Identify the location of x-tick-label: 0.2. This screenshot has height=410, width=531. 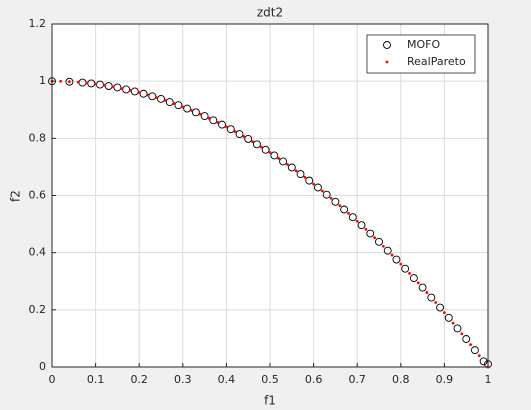
(139, 379).